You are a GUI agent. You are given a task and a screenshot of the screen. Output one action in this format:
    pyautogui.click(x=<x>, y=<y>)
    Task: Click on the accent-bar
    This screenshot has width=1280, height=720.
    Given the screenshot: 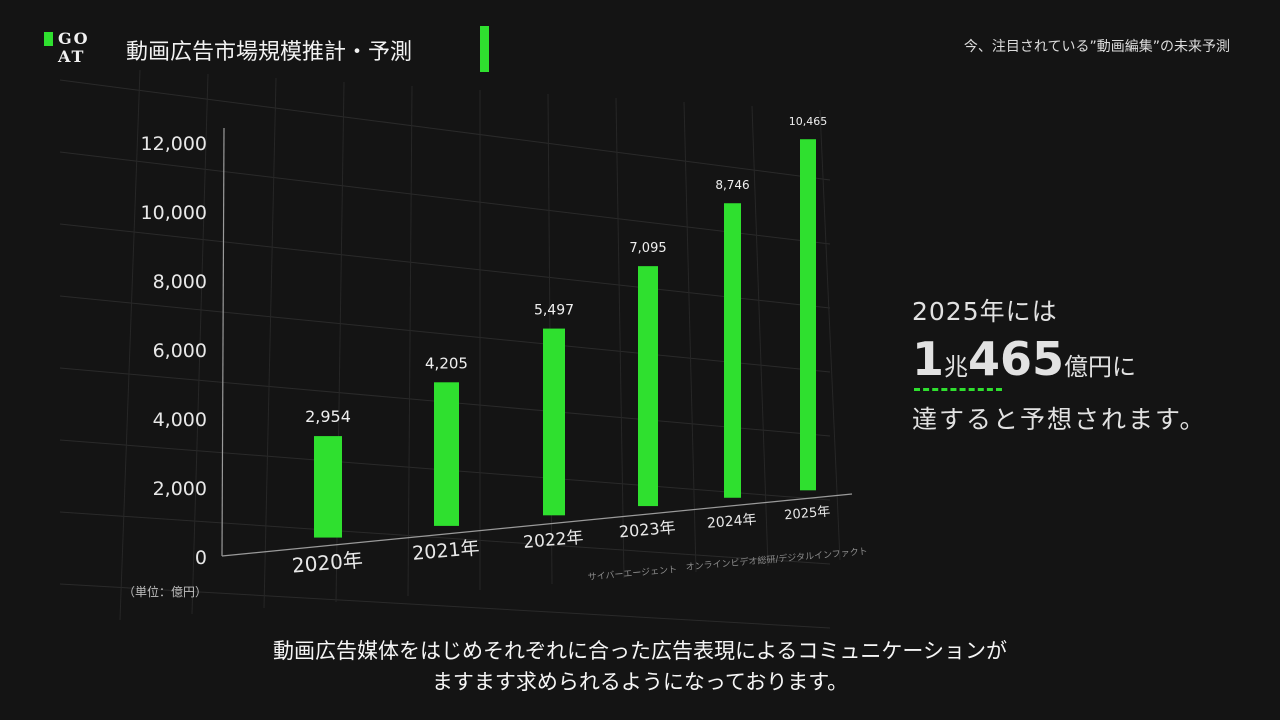 What is the action you would take?
    pyautogui.click(x=484, y=49)
    